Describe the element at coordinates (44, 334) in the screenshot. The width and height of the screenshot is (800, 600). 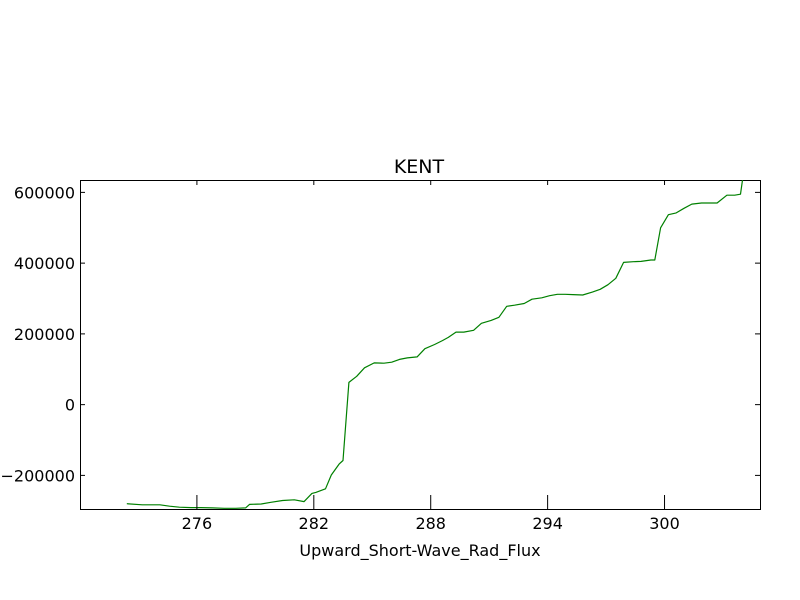
I see `y-tick-label: 200000` at that location.